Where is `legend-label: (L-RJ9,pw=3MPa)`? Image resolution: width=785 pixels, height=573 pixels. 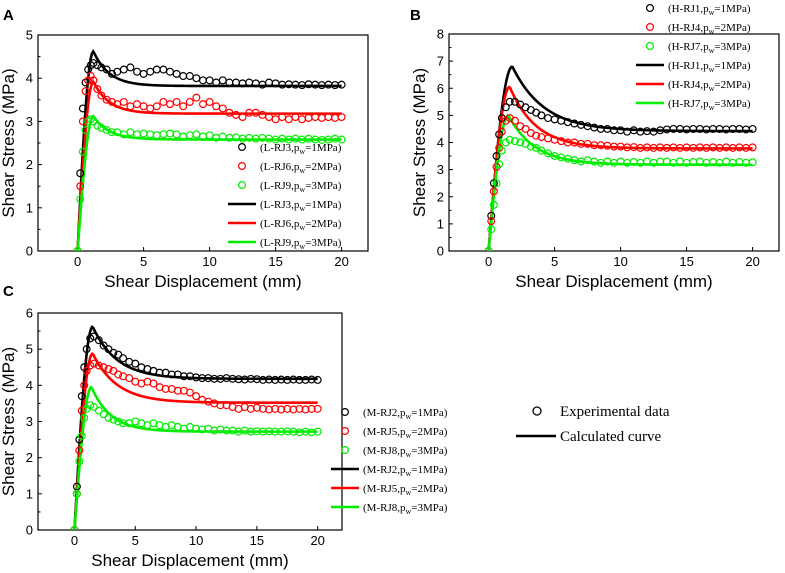
legend-label: (L-RJ9,pw=3MPa) is located at coordinates (301, 244).